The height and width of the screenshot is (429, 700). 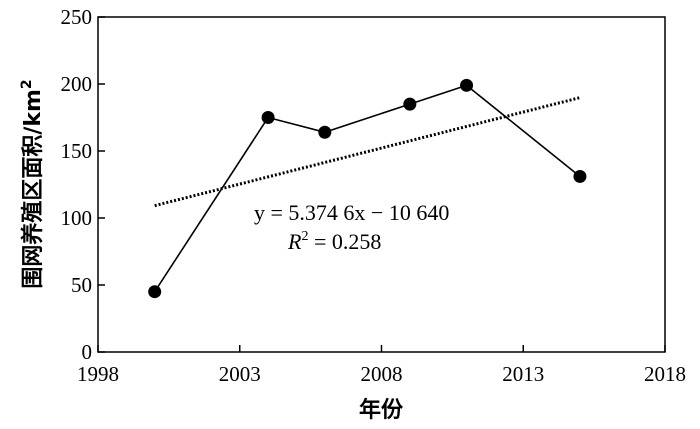 I want to click on trend-equation: y = 5.374 6x − 10 640, so click(x=351, y=212).